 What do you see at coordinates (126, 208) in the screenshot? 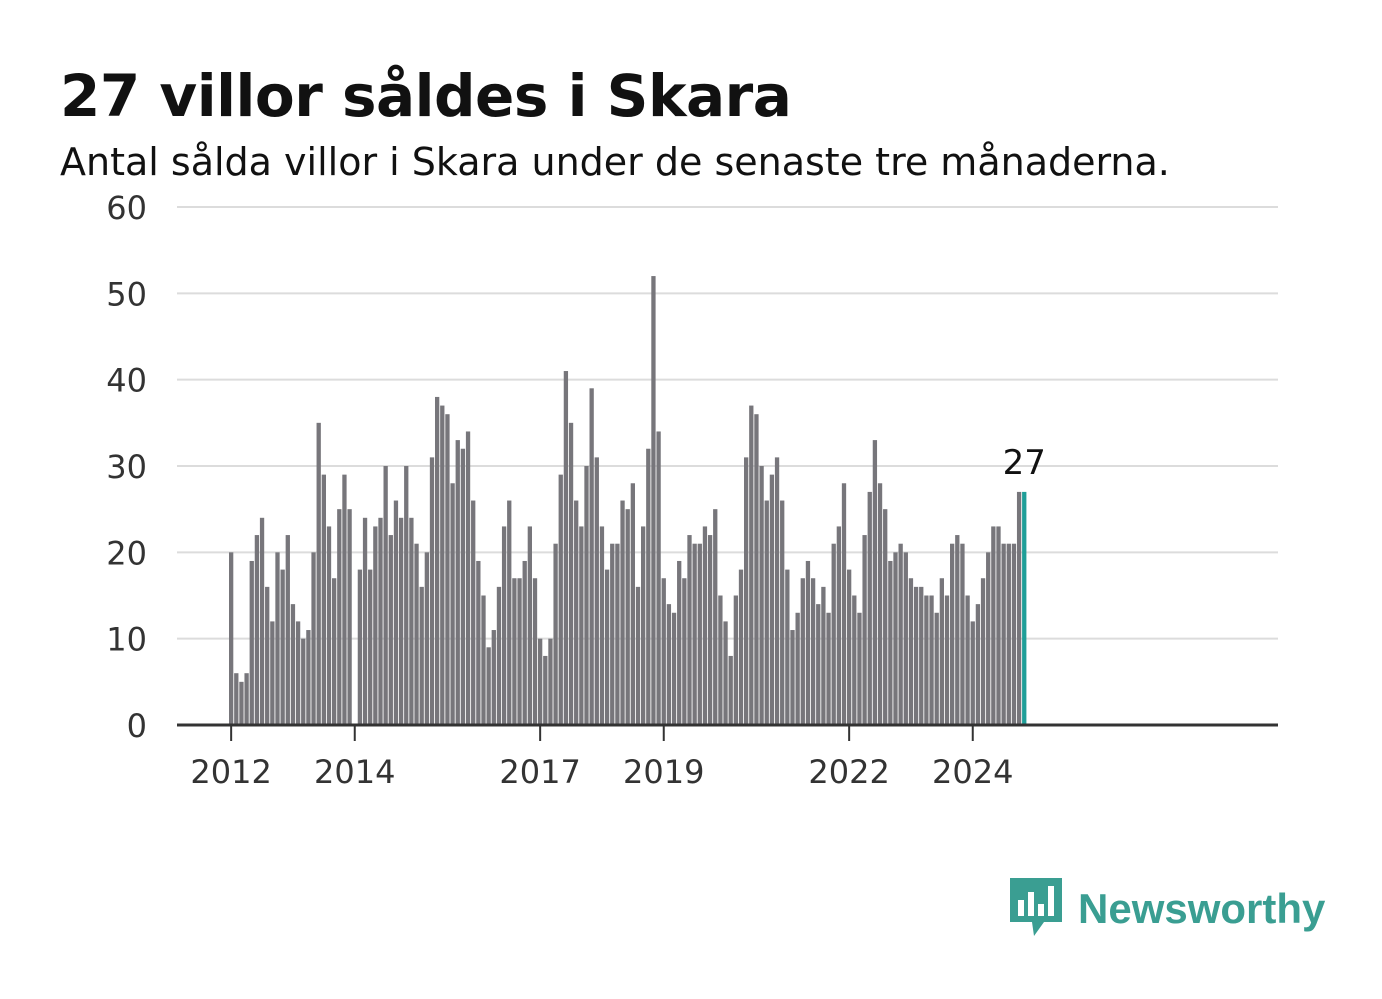
I see `y-tick-label: 60` at bounding box center [126, 208].